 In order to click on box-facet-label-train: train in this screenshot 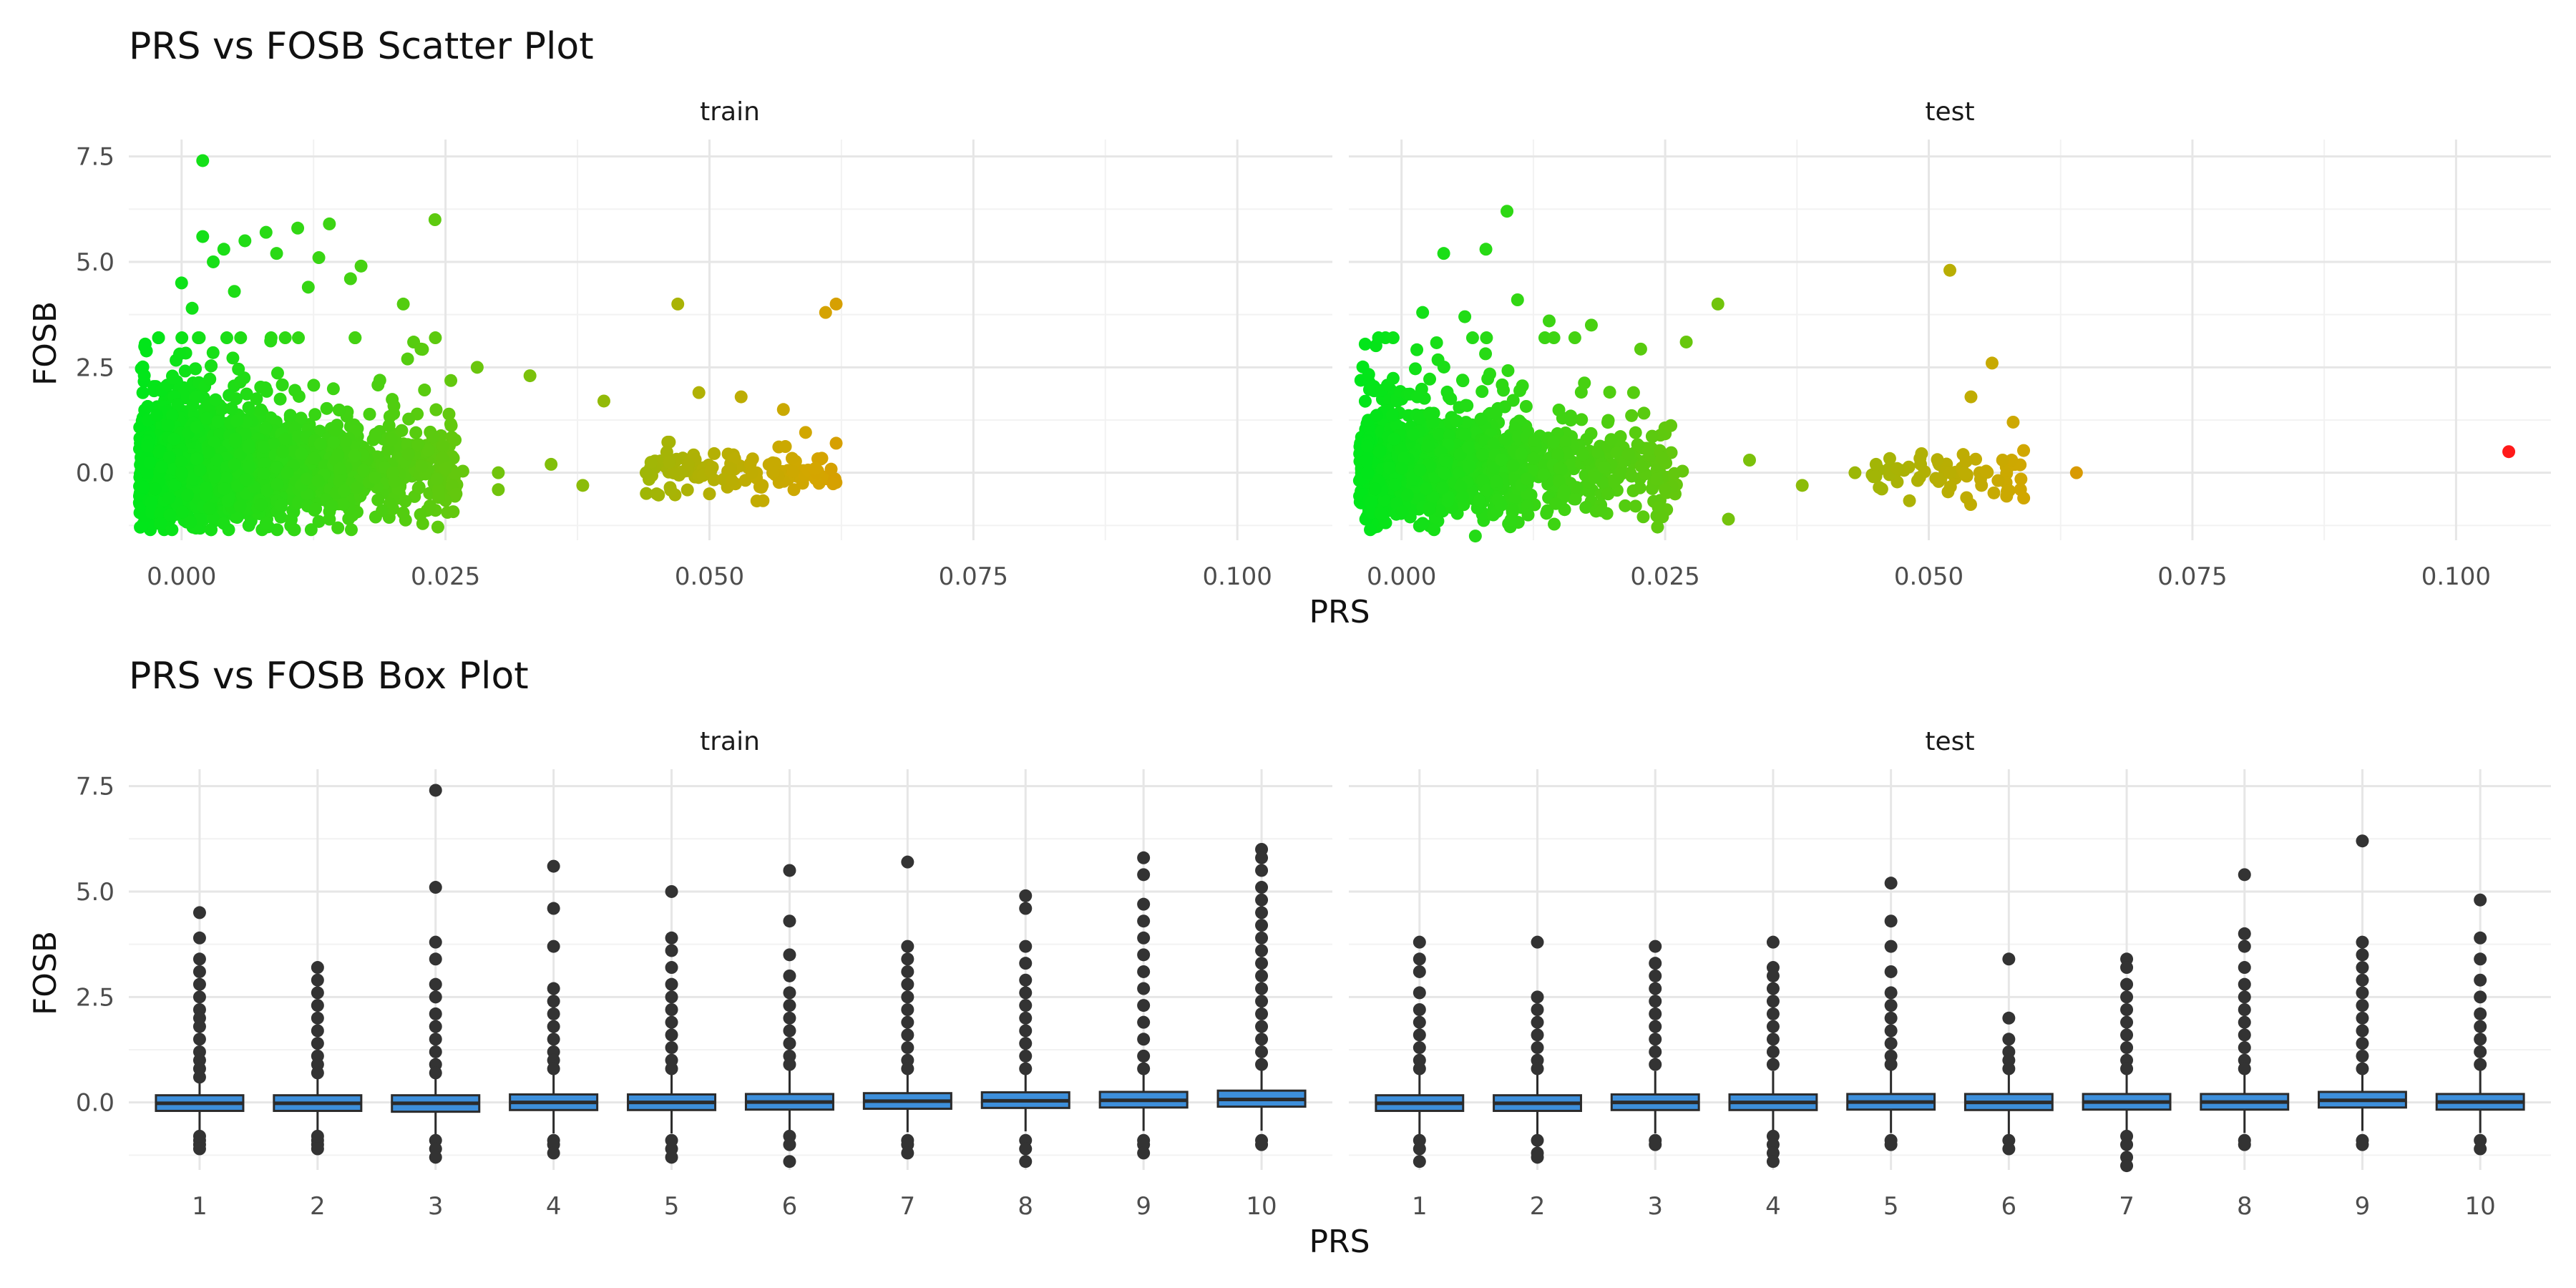, I will do `click(730, 741)`.